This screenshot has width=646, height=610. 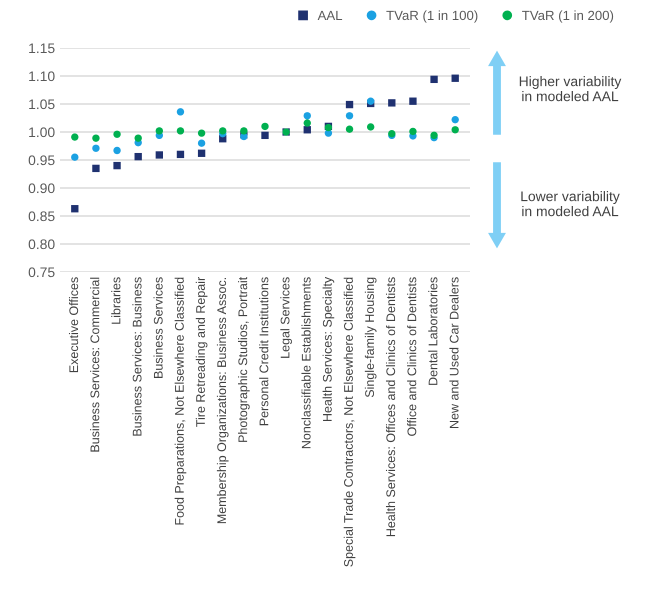 I want to click on x-tick-label: Office and Clinics of Dentists, so click(x=411, y=356).